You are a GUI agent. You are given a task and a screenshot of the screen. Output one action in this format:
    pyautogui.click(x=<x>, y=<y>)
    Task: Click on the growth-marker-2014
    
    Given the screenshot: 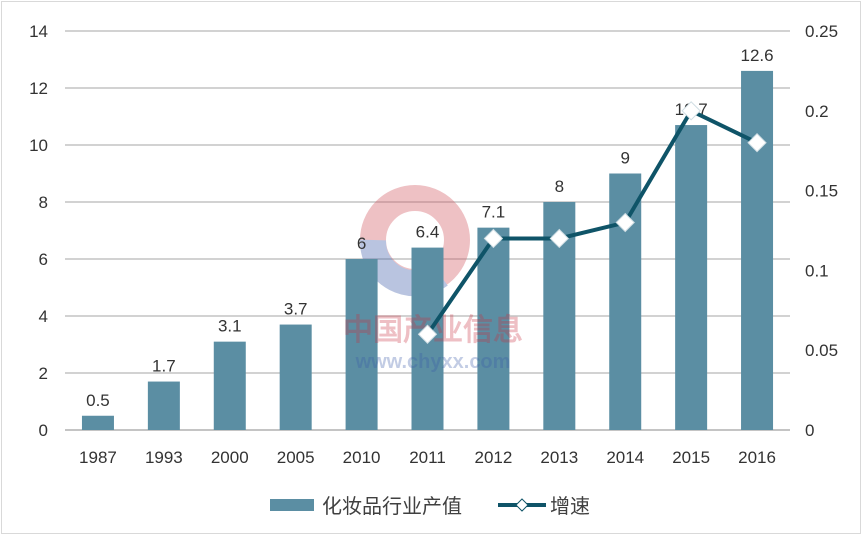 What is the action you would take?
    pyautogui.click(x=625, y=222)
    